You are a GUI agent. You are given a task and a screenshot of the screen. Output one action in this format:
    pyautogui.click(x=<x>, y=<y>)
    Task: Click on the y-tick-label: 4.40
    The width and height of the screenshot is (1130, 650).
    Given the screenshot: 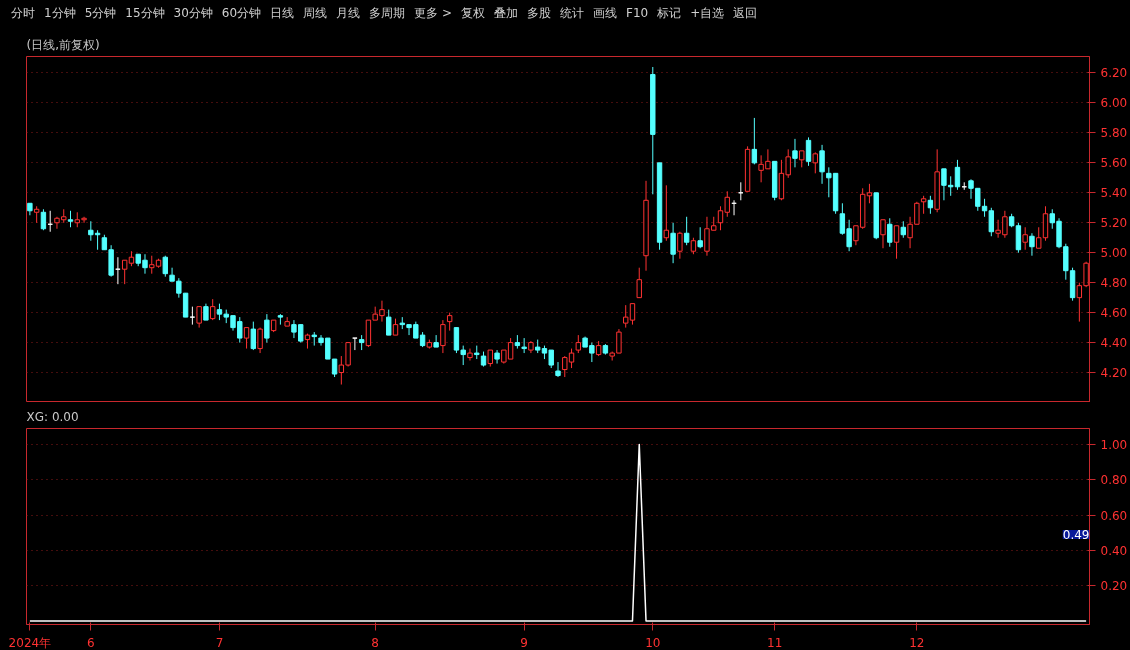 What is the action you would take?
    pyautogui.click(x=1114, y=343)
    